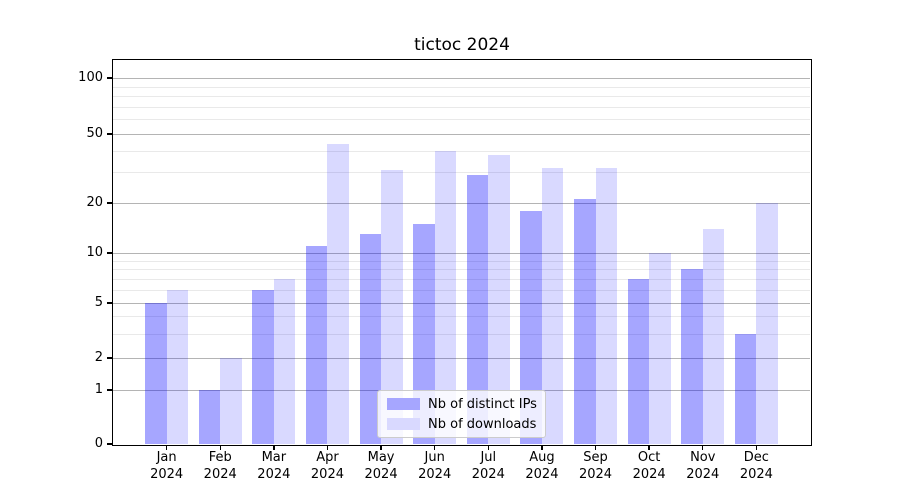  What do you see at coordinates (90, 77) in the screenshot?
I see `y-axis-tick-label: 100` at bounding box center [90, 77].